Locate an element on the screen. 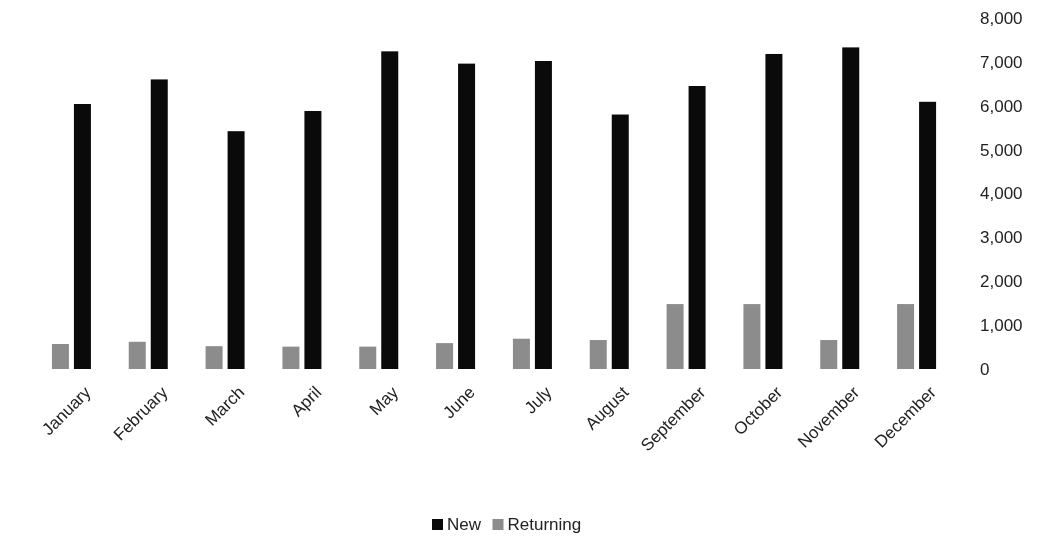  y-tick-label: 2,000 is located at coordinates (1001, 282).